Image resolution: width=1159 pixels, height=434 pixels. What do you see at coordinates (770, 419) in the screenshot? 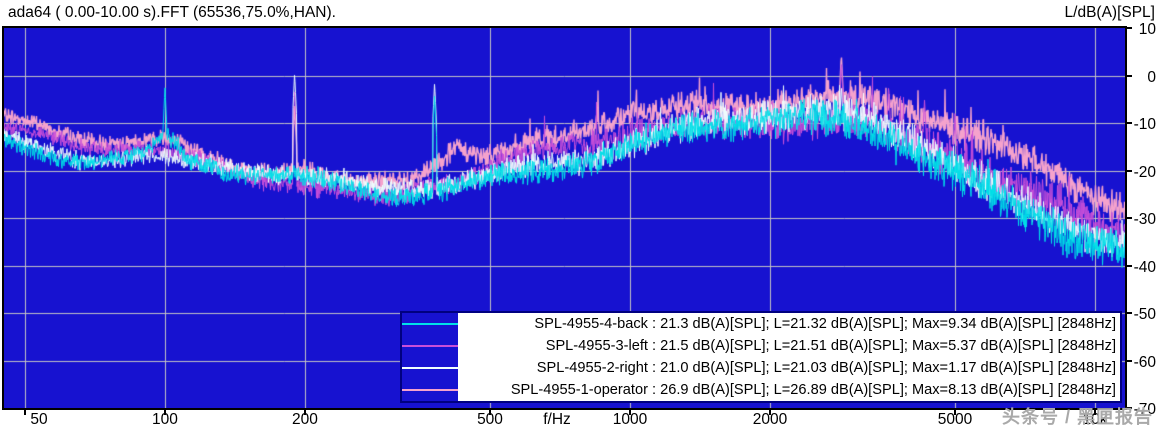
I see `x-tick-label: 2000` at bounding box center [770, 419].